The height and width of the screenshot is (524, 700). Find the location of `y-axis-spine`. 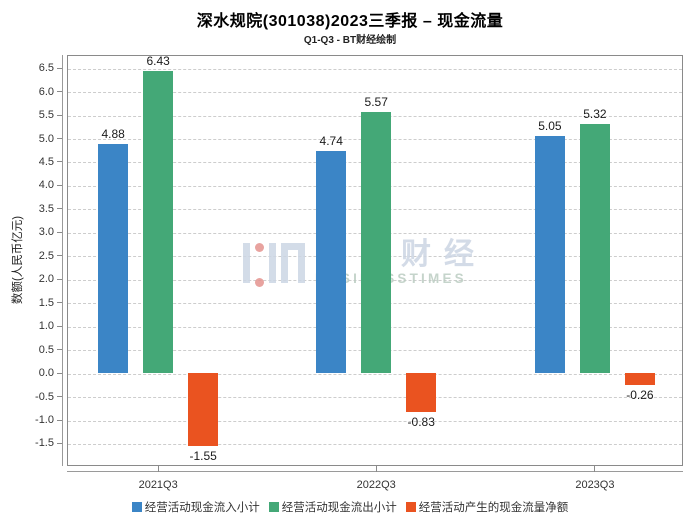

y-axis-spine is located at coordinates (62, 260).